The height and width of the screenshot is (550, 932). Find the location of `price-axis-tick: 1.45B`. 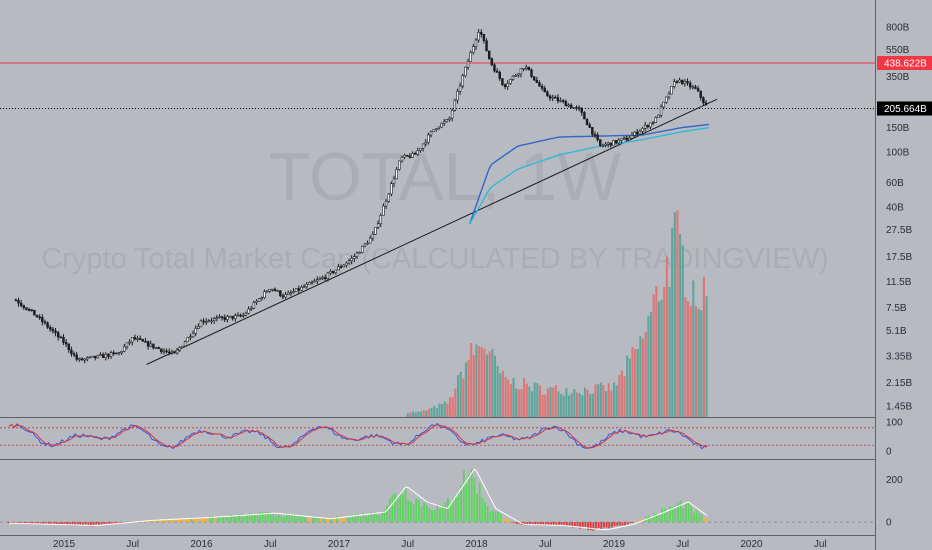

price-axis-tick: 1.45B is located at coordinates (899, 407).